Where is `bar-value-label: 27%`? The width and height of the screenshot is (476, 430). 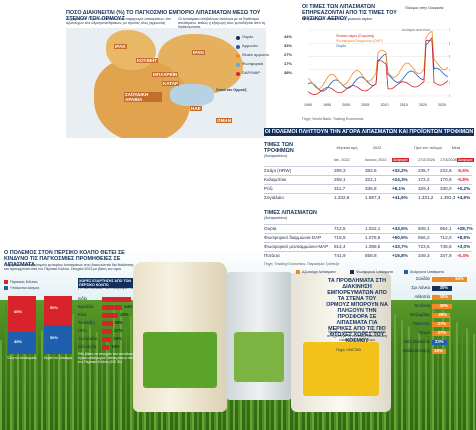
bar-value-label: 27% is located at coordinates (442, 323).